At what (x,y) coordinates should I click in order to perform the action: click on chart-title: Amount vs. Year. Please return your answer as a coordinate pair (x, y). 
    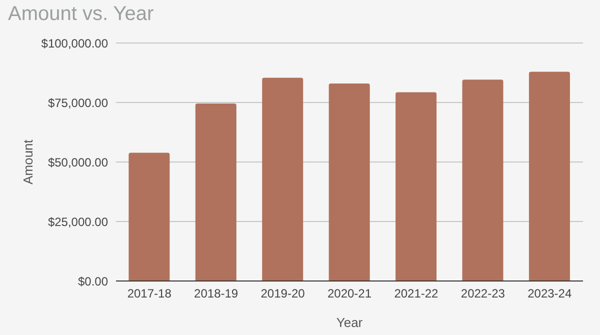
    Looking at the image, I should click on (81, 14).